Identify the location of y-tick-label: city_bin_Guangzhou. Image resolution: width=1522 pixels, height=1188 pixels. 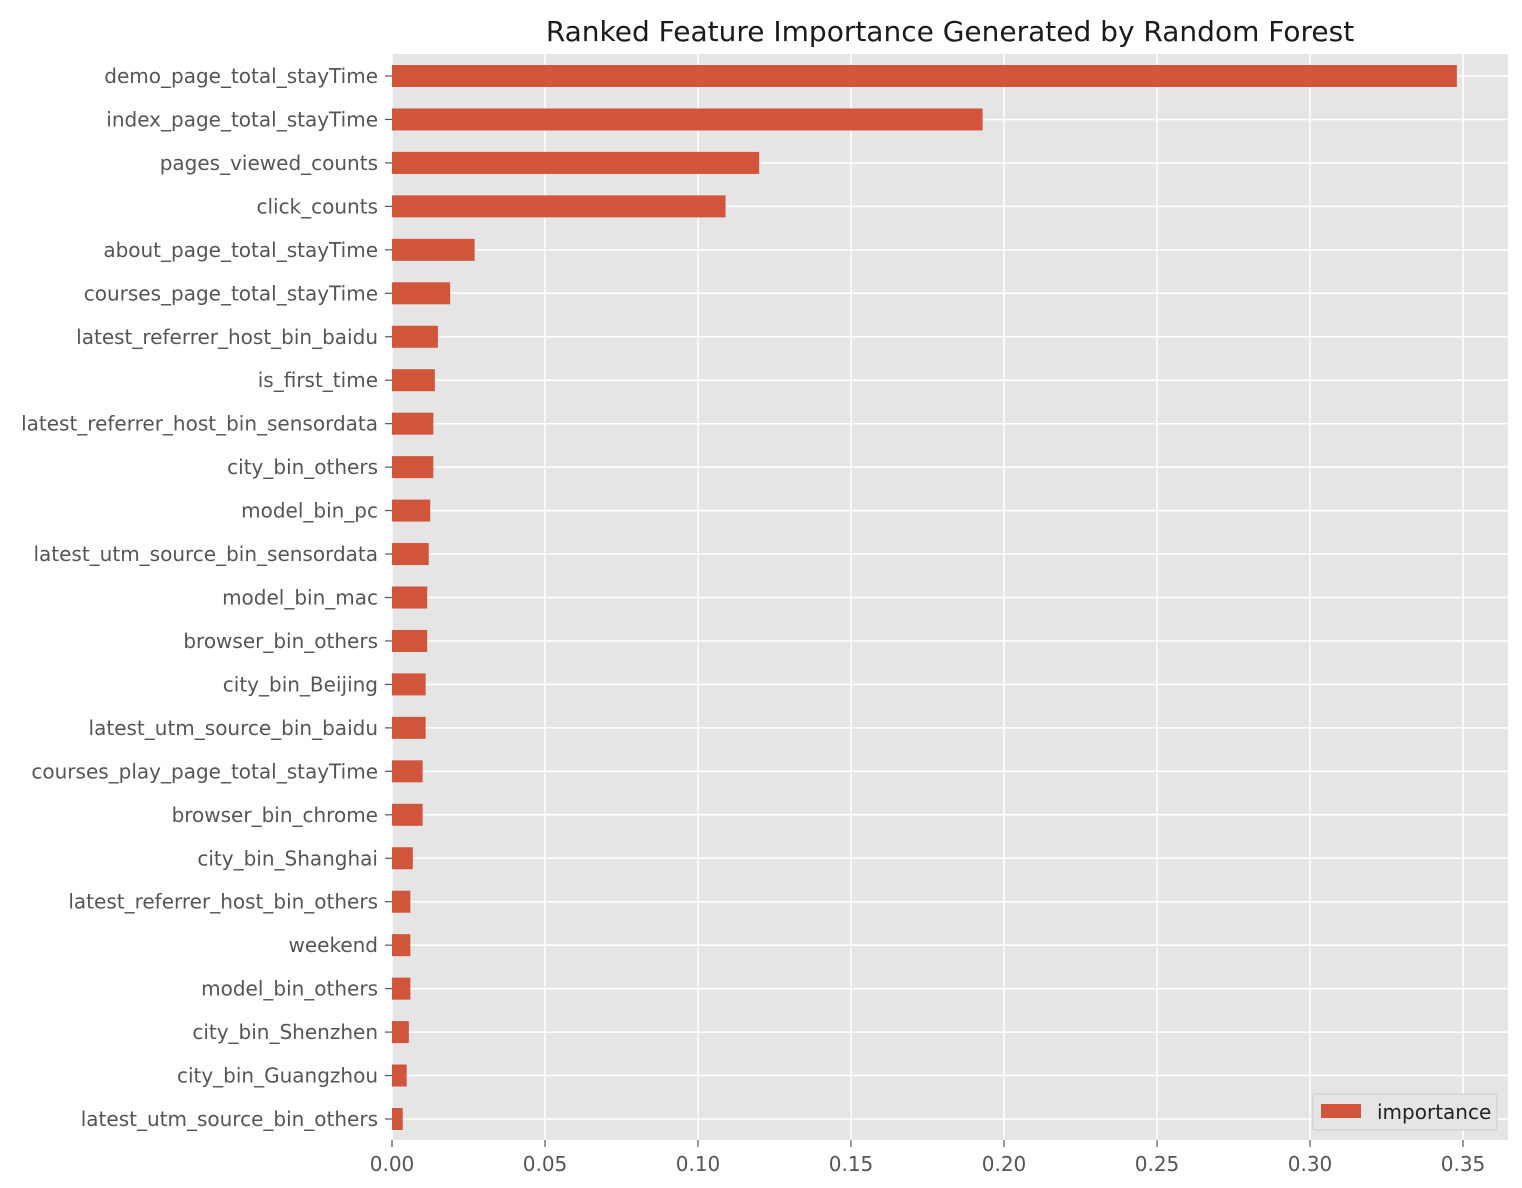
(277, 1076).